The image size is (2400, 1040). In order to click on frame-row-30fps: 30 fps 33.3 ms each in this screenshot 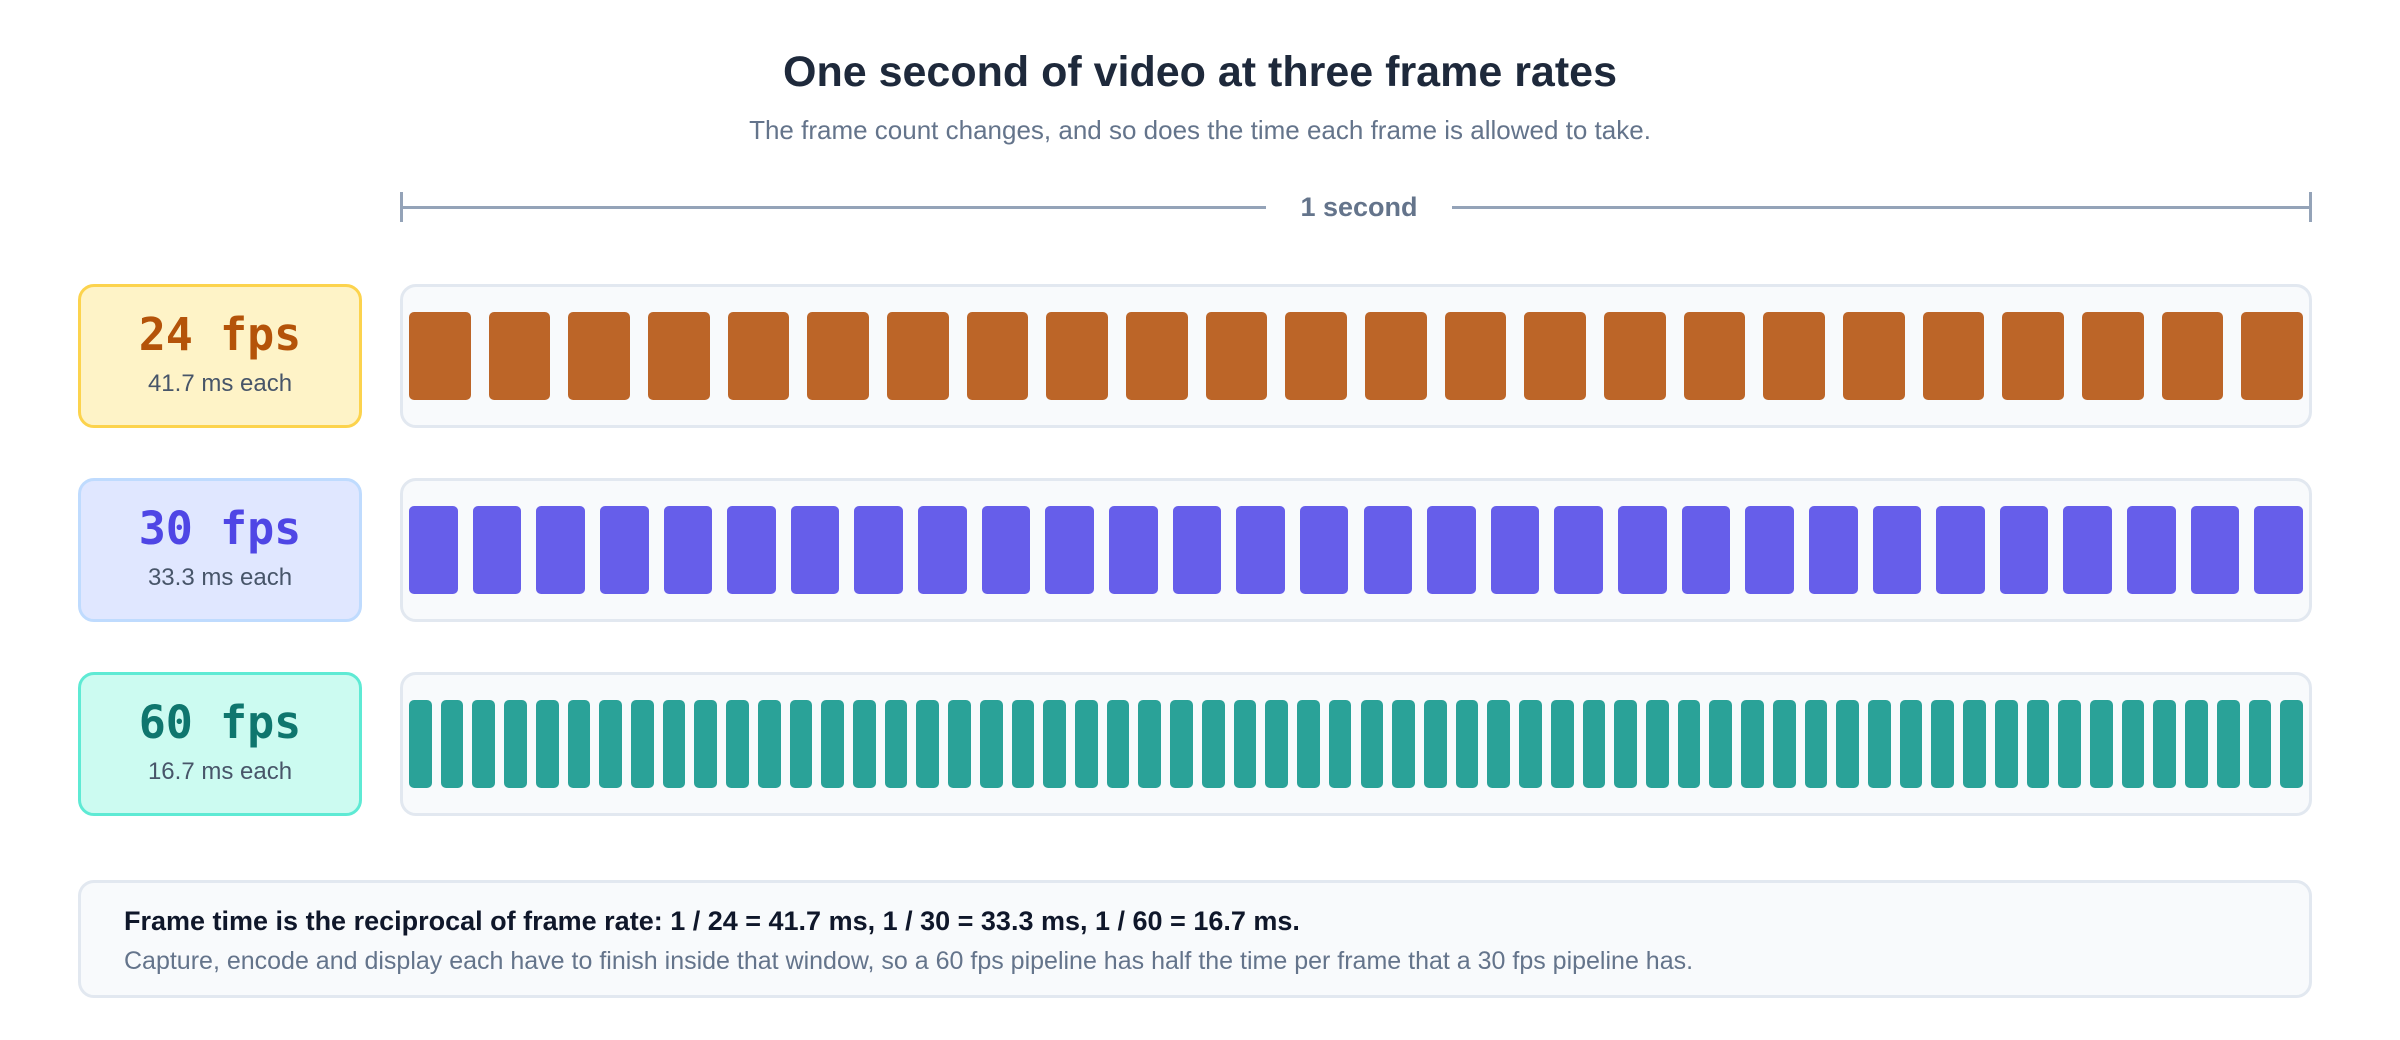, I will do `click(1195, 550)`.